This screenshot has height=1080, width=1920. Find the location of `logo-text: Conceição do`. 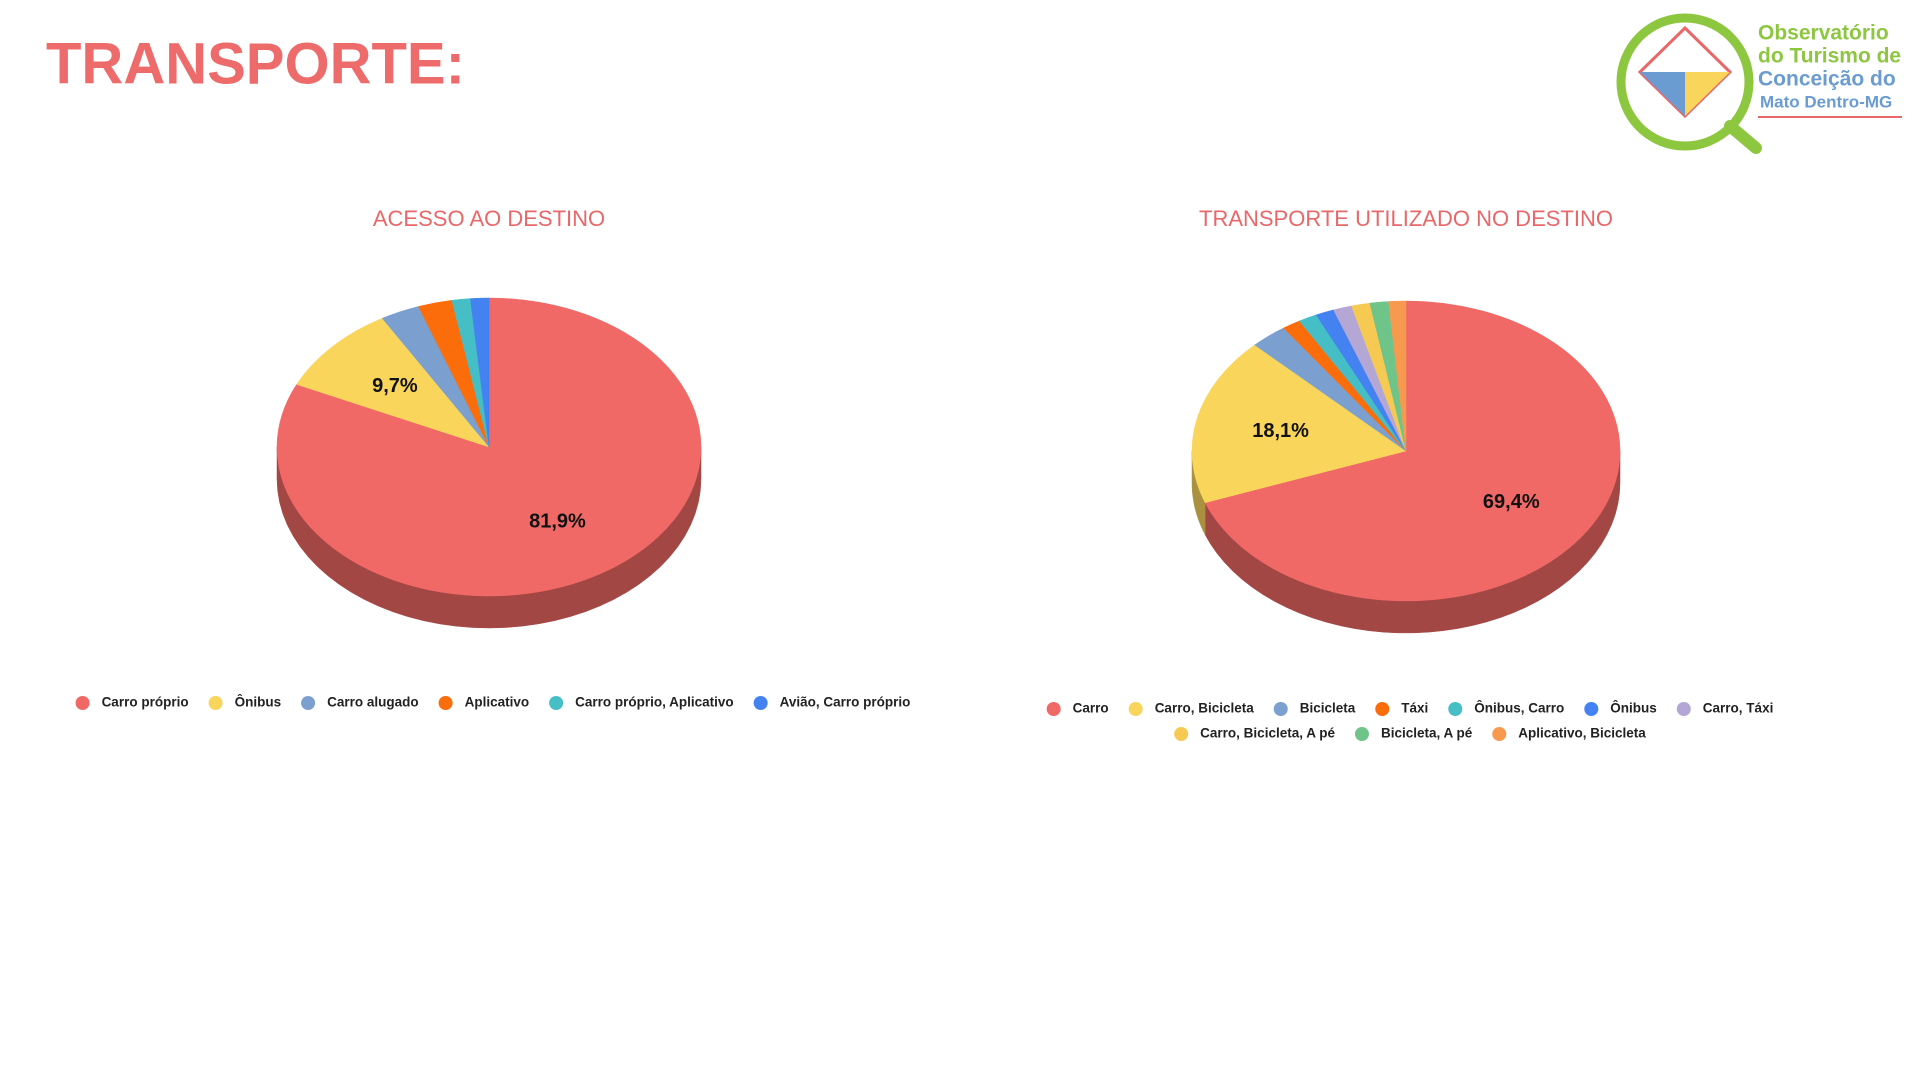

logo-text: Conceição do is located at coordinates (1827, 79).